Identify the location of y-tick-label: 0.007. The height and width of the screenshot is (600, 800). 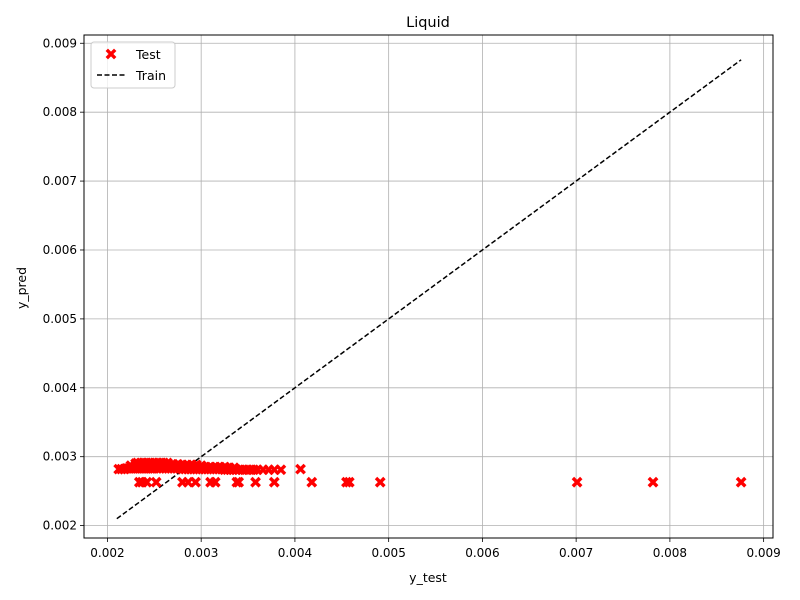
(60, 181).